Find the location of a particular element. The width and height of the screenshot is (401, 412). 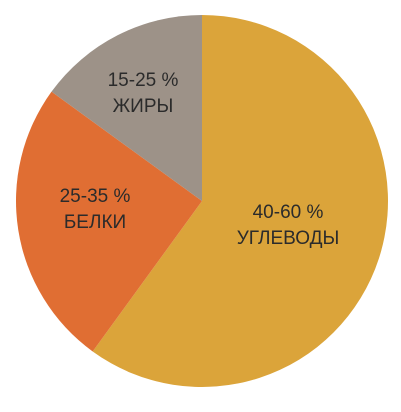

slice-range-label: 40-60 % is located at coordinates (288, 212).